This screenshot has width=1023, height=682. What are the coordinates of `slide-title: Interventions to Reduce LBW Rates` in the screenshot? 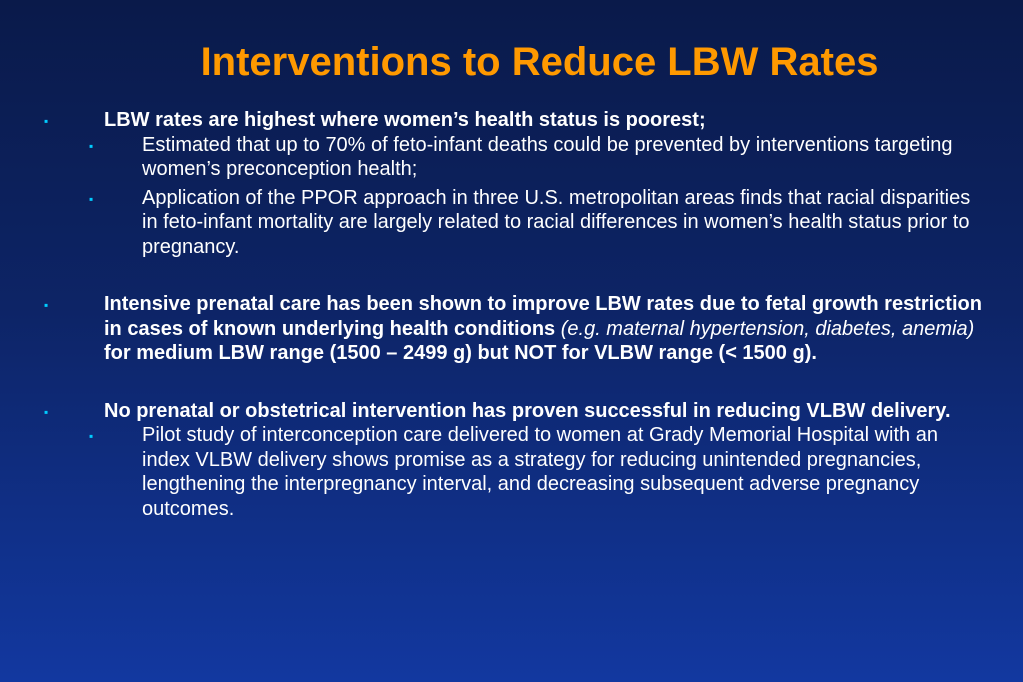 It's located at (539, 62).